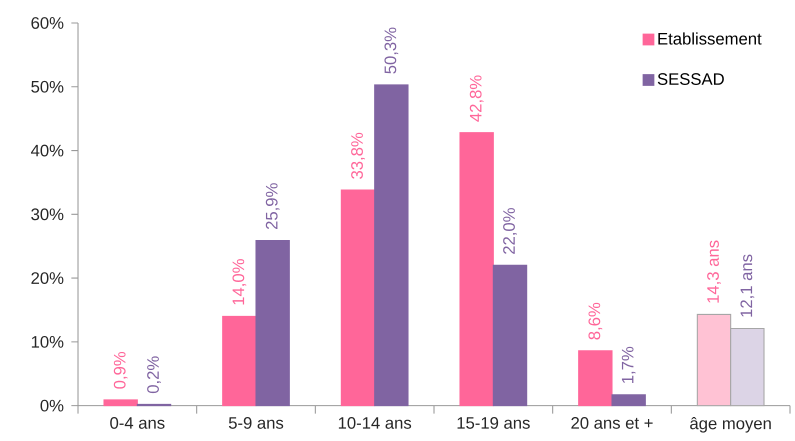  I want to click on data-label: 12,1 ans, so click(747, 285).